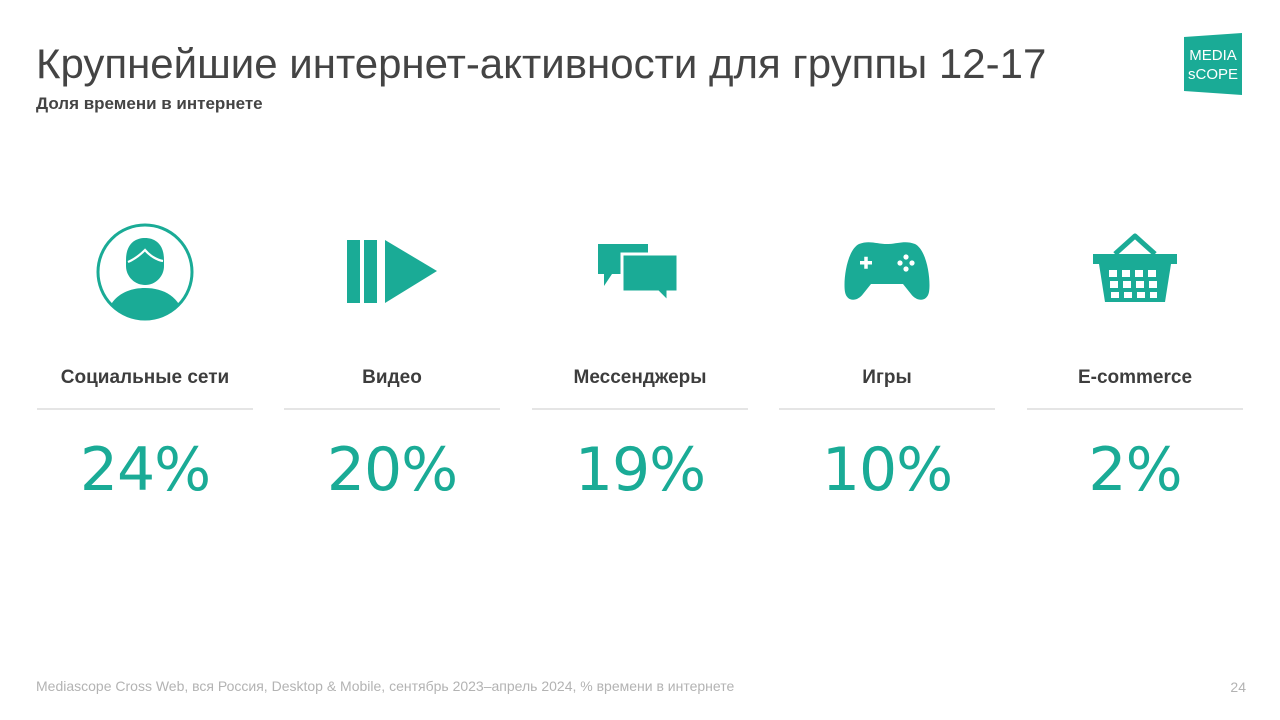  Describe the element at coordinates (640, 470) in the screenshot. I see `activity-value: 19%` at that location.